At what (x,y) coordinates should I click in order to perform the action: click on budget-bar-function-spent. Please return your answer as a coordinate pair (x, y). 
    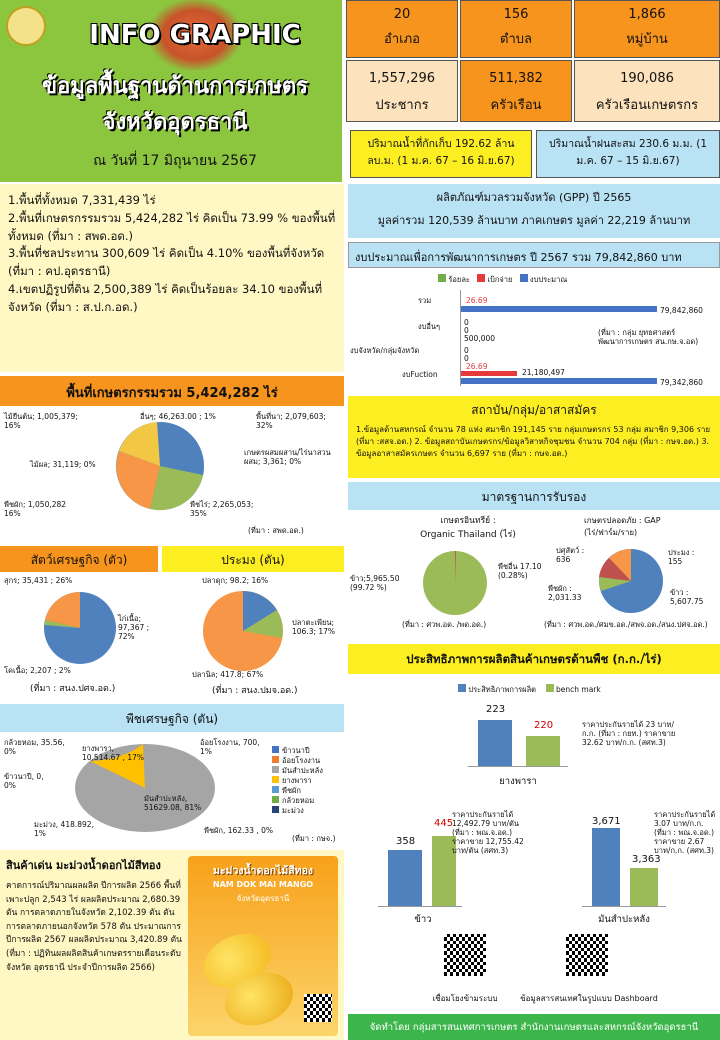
    Looking at the image, I should click on (489, 373).